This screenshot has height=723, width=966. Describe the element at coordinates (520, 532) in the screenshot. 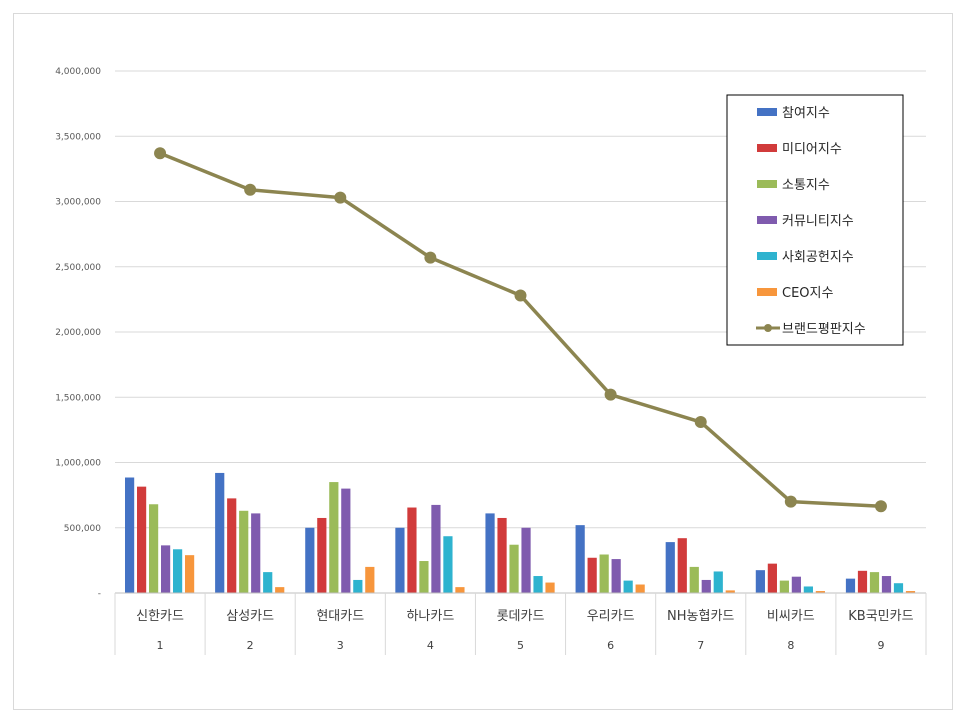

I see `bar-series` at that location.